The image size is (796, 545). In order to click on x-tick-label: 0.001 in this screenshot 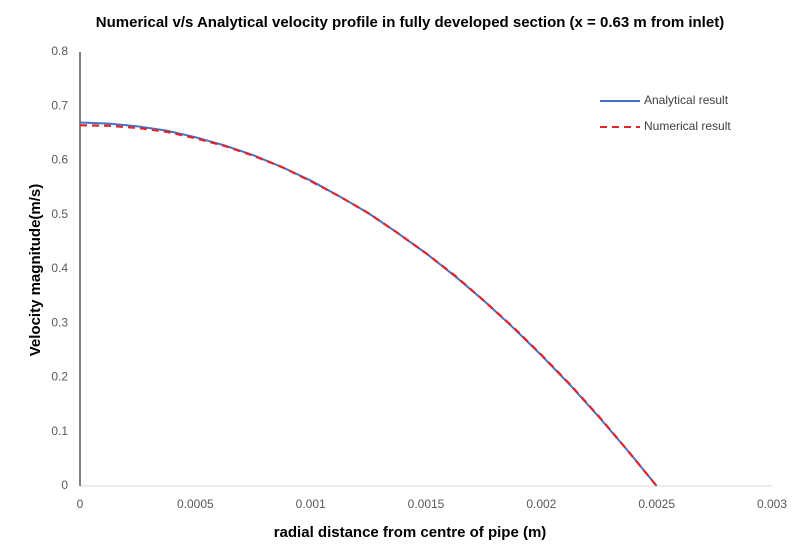, I will do `click(311, 504)`.